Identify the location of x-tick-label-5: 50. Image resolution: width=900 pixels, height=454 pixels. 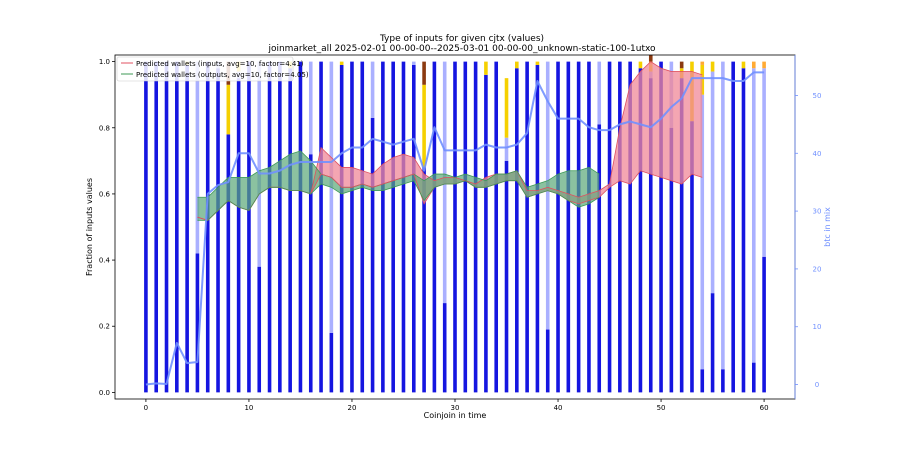
(661, 408).